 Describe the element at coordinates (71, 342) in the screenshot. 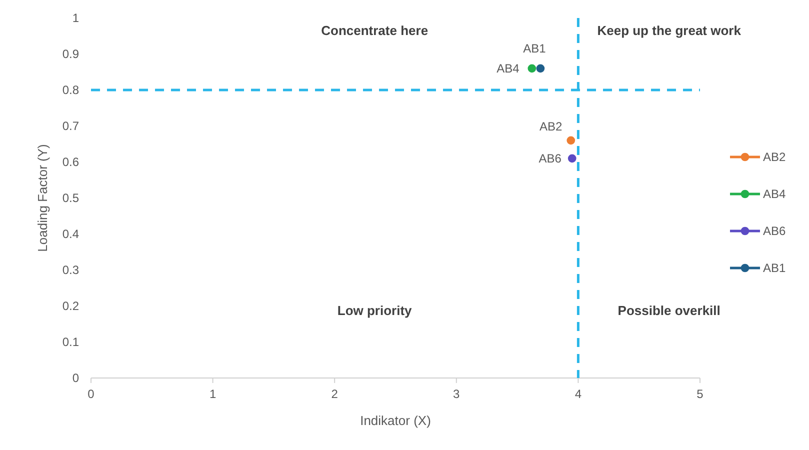

I see `y-tick-label: 0.1` at that location.